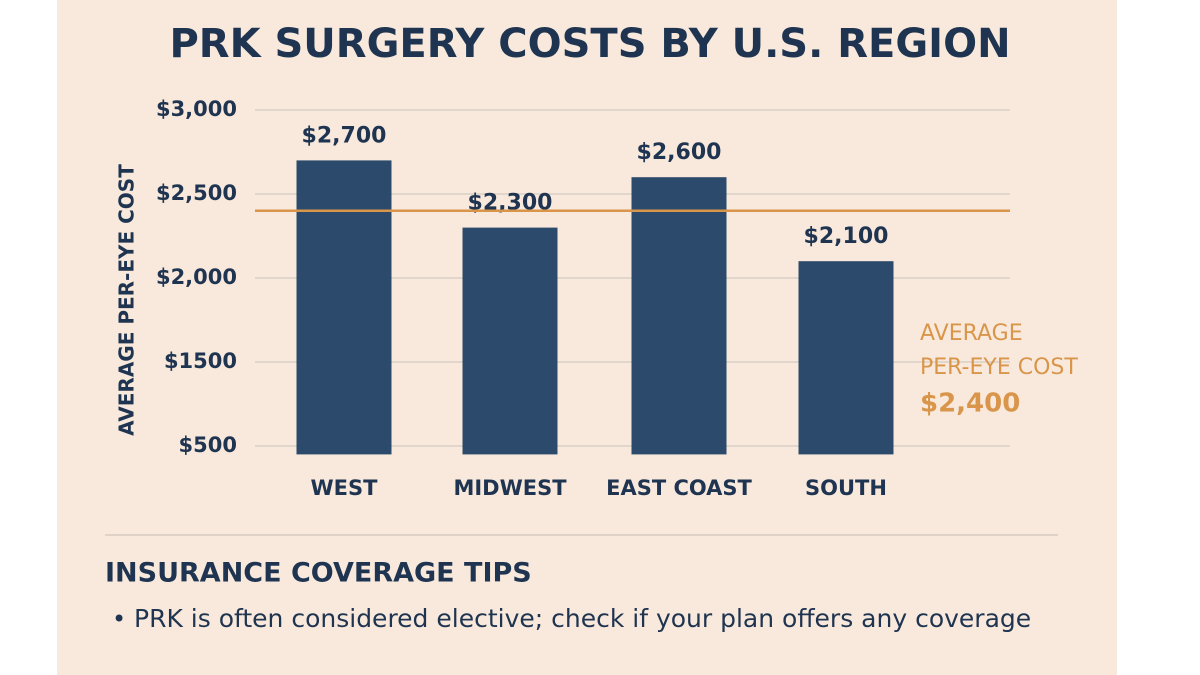 This screenshot has height=675, width=1200. What do you see at coordinates (589, 44) in the screenshot?
I see `chart-title: PRK SURGERY COSTS BY U.S. REGION` at bounding box center [589, 44].